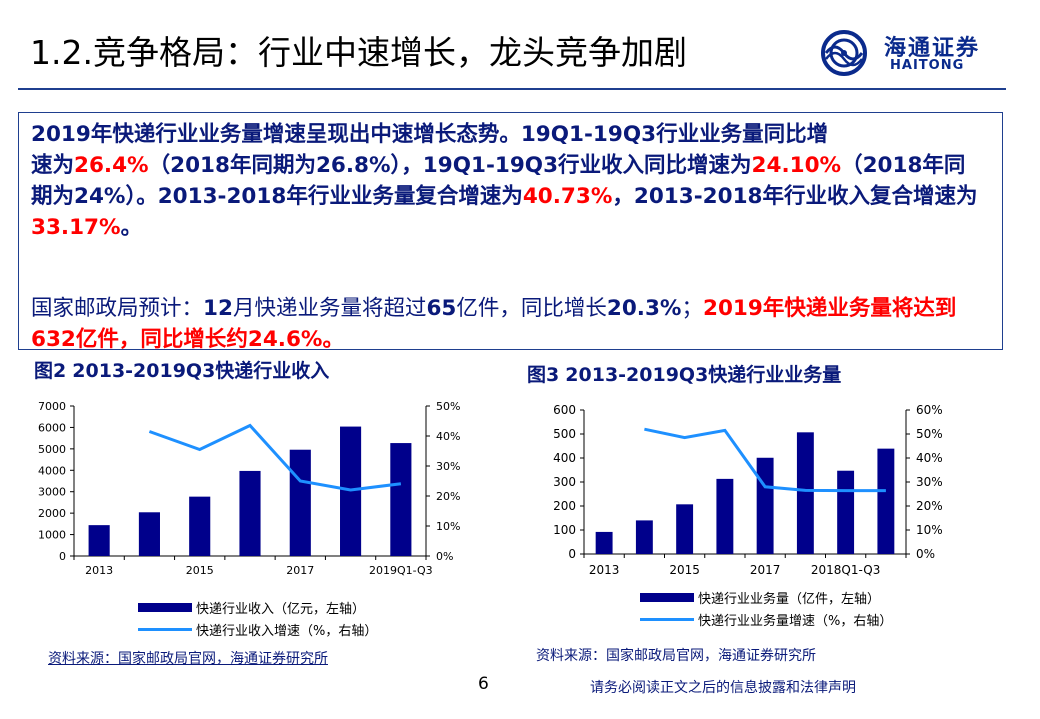  Describe the element at coordinates (692, 308) in the screenshot. I see `summary-text: ；` at that location.